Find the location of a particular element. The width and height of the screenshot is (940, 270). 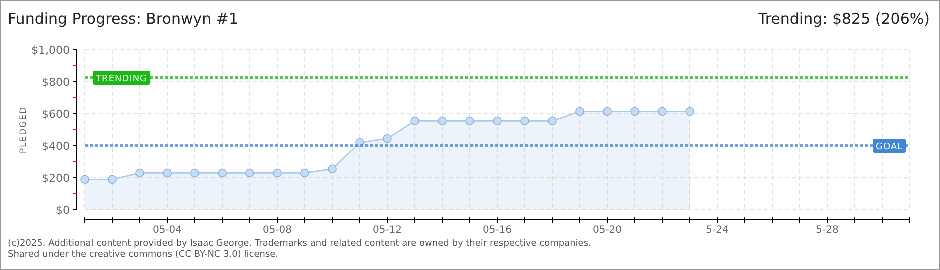

y-tick-label: $600 is located at coordinates (56, 114).